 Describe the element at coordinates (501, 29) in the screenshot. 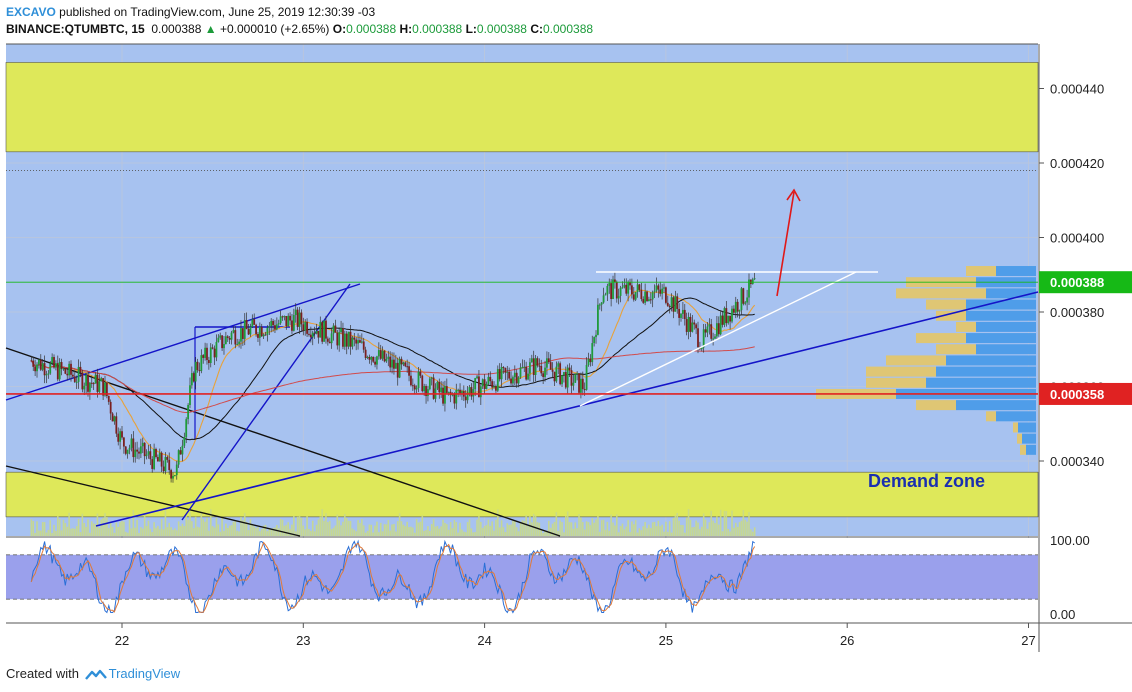

I see `low-value: 0.000388` at that location.